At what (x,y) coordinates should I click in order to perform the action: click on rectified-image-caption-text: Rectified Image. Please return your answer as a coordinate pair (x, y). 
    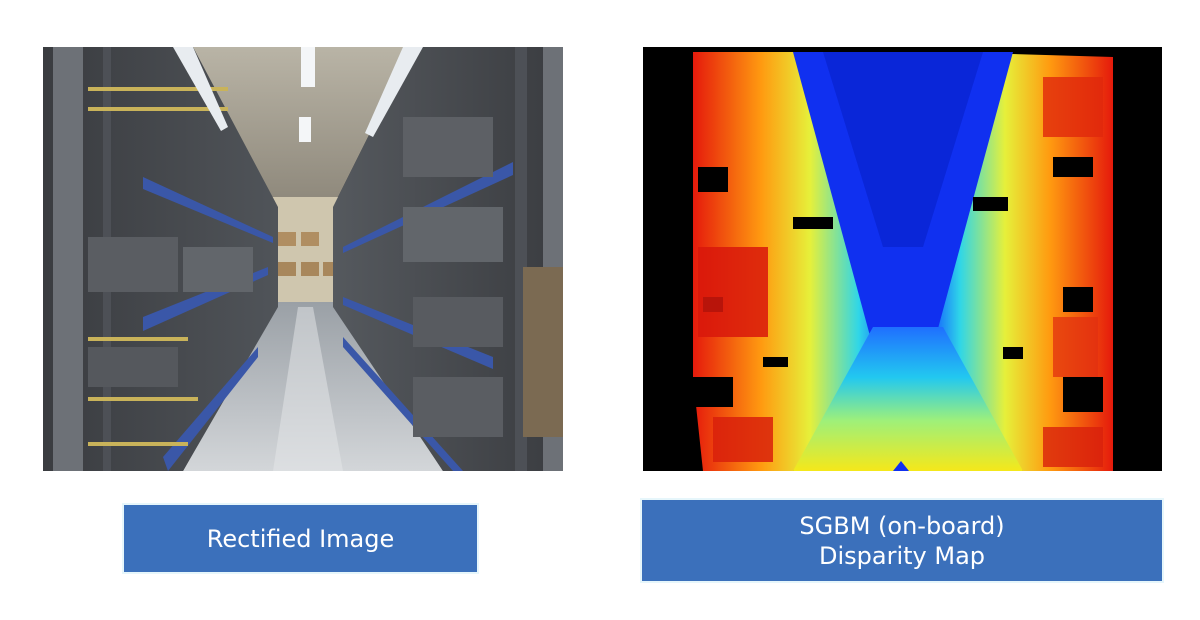
    Looking at the image, I should click on (300, 538).